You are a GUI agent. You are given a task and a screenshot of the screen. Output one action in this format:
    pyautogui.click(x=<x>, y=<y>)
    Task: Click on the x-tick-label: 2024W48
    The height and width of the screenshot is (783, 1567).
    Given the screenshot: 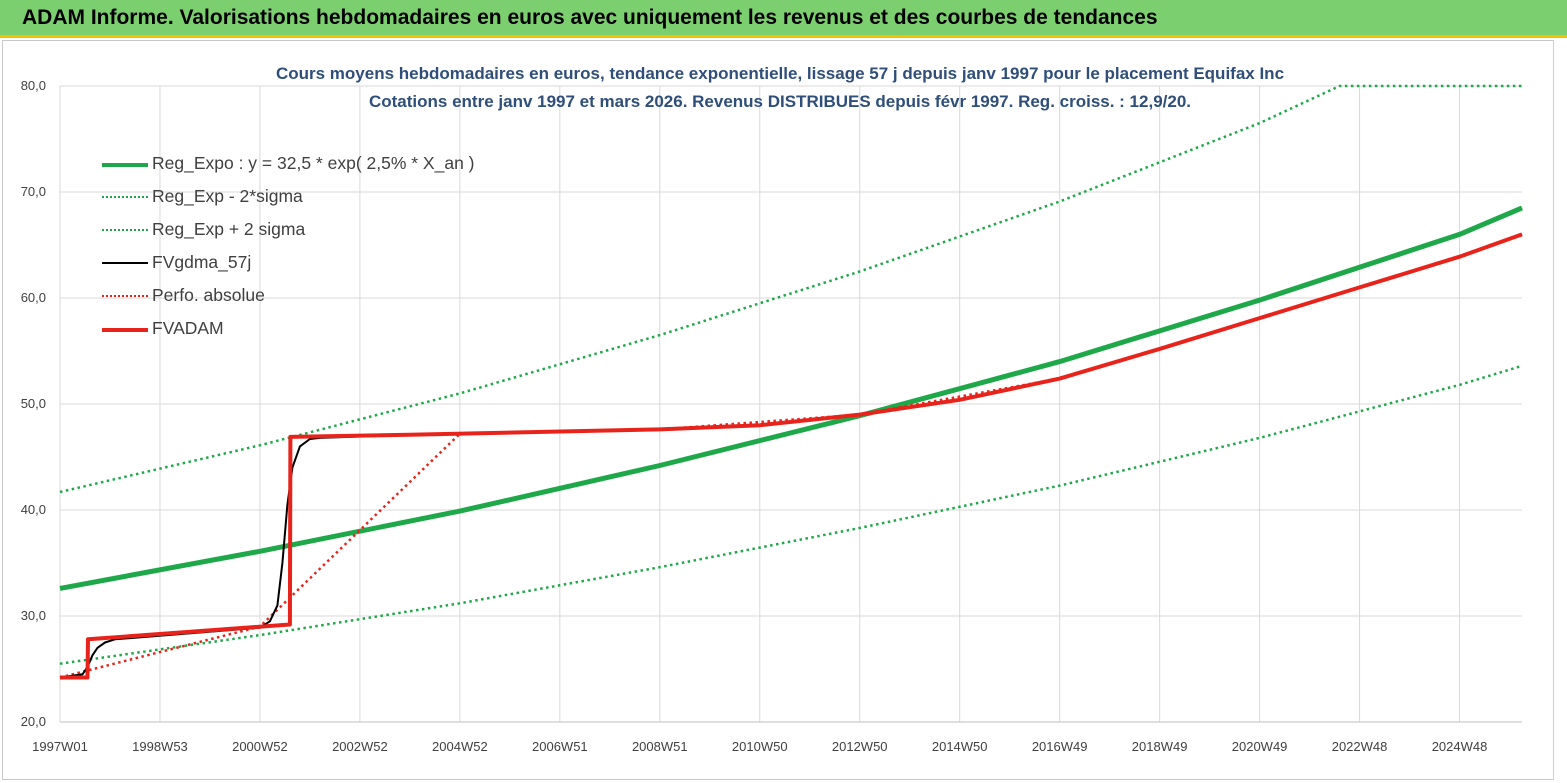 What is the action you would take?
    pyautogui.click(x=1460, y=746)
    